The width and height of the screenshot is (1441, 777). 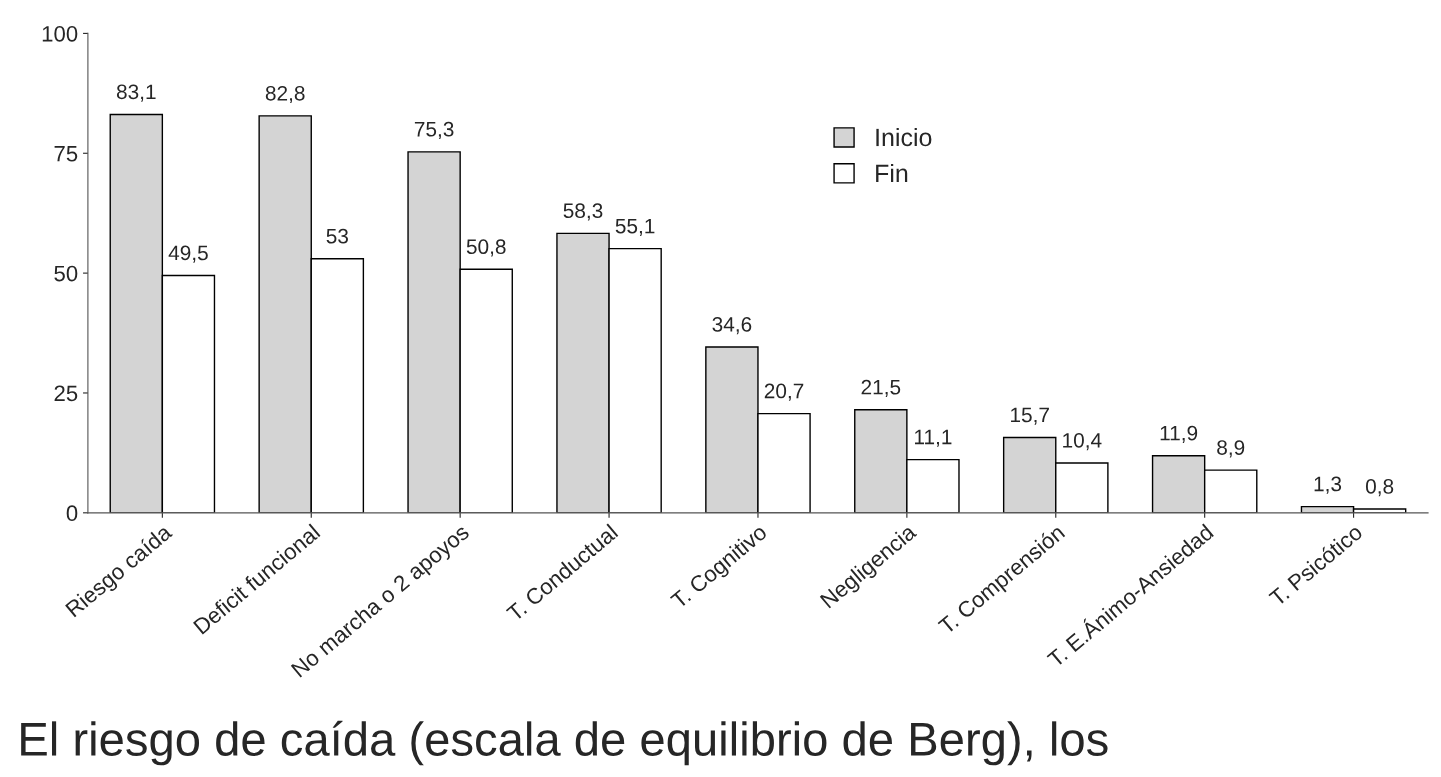 I want to click on data-label: 34,6, so click(x=732, y=325).